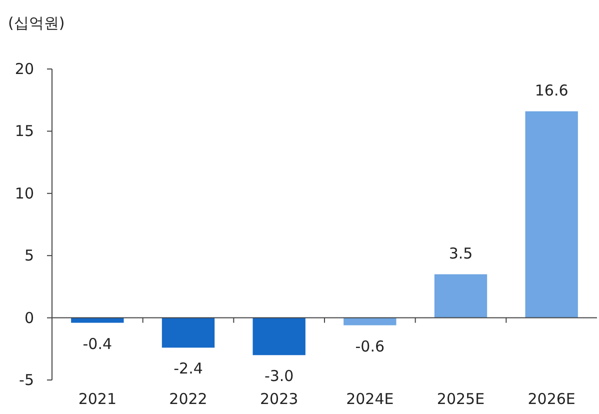 The image size is (599, 414). I want to click on data-label: 3.5, so click(460, 253).